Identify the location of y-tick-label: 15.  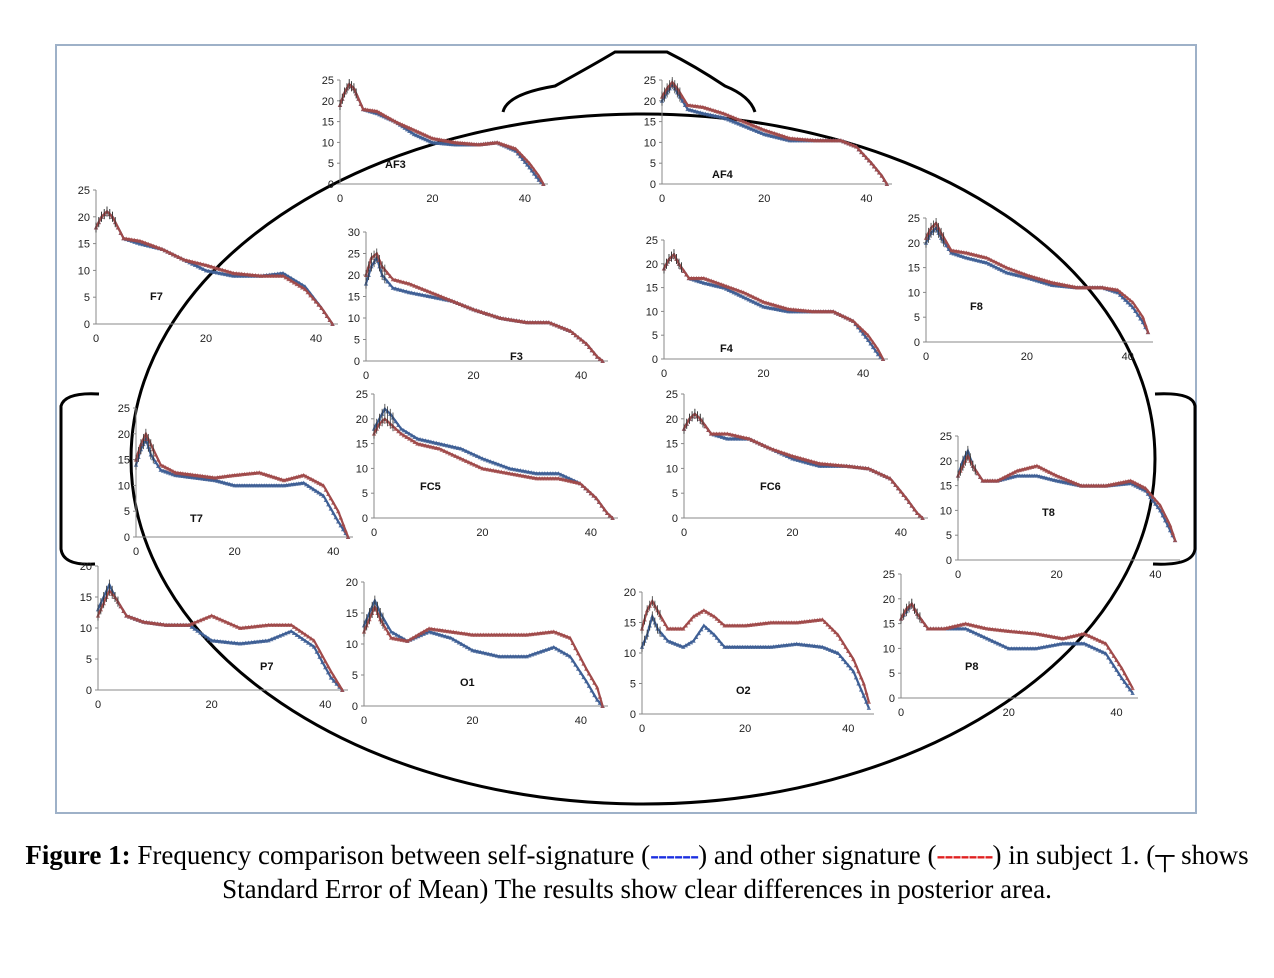
(889, 625).